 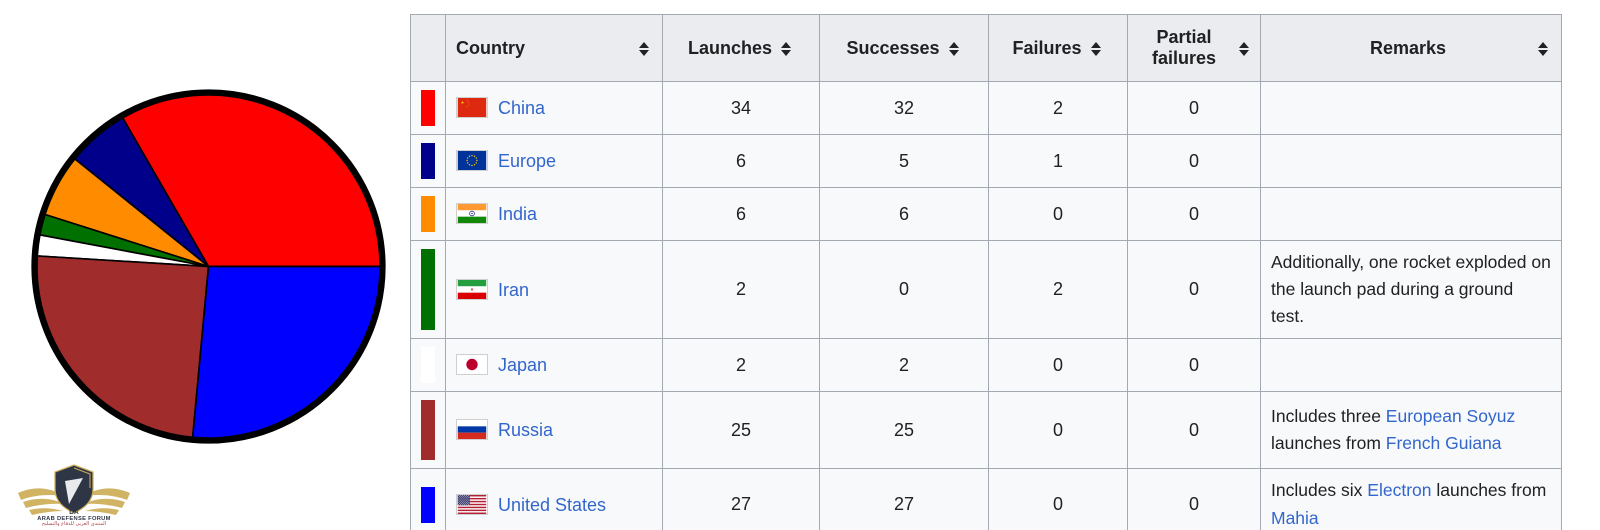 I want to click on country-link: Russia, so click(x=526, y=430).